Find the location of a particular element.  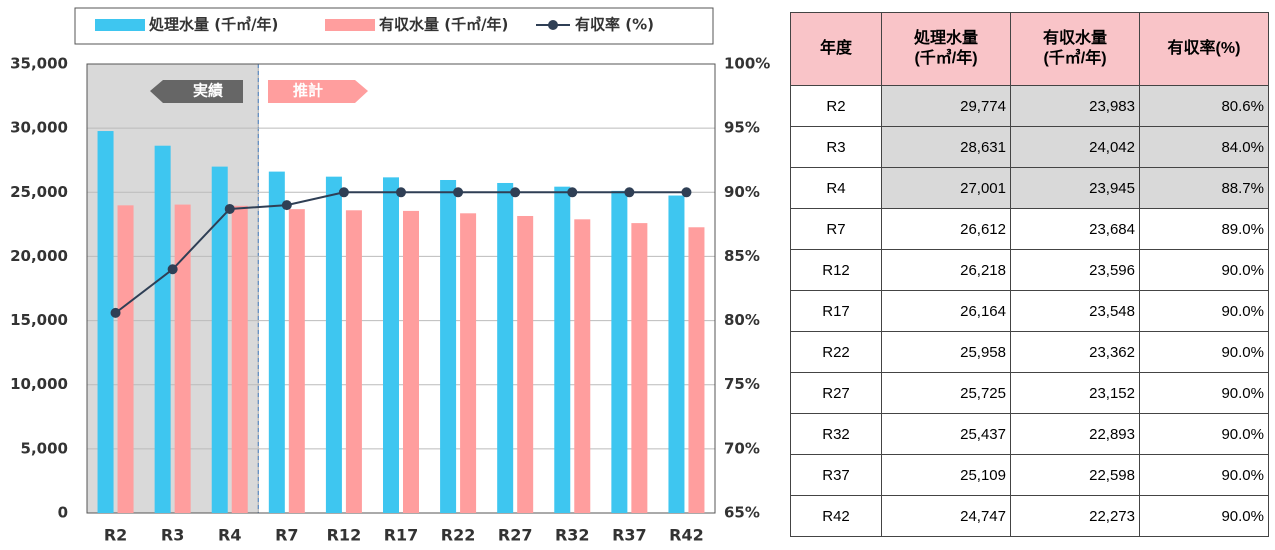

table-cell: 24,042 is located at coordinates (1075, 147).